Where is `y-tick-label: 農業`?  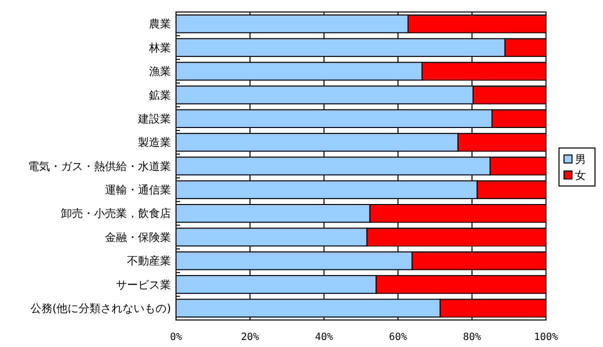
y-tick-label: 農業 is located at coordinates (160, 24).